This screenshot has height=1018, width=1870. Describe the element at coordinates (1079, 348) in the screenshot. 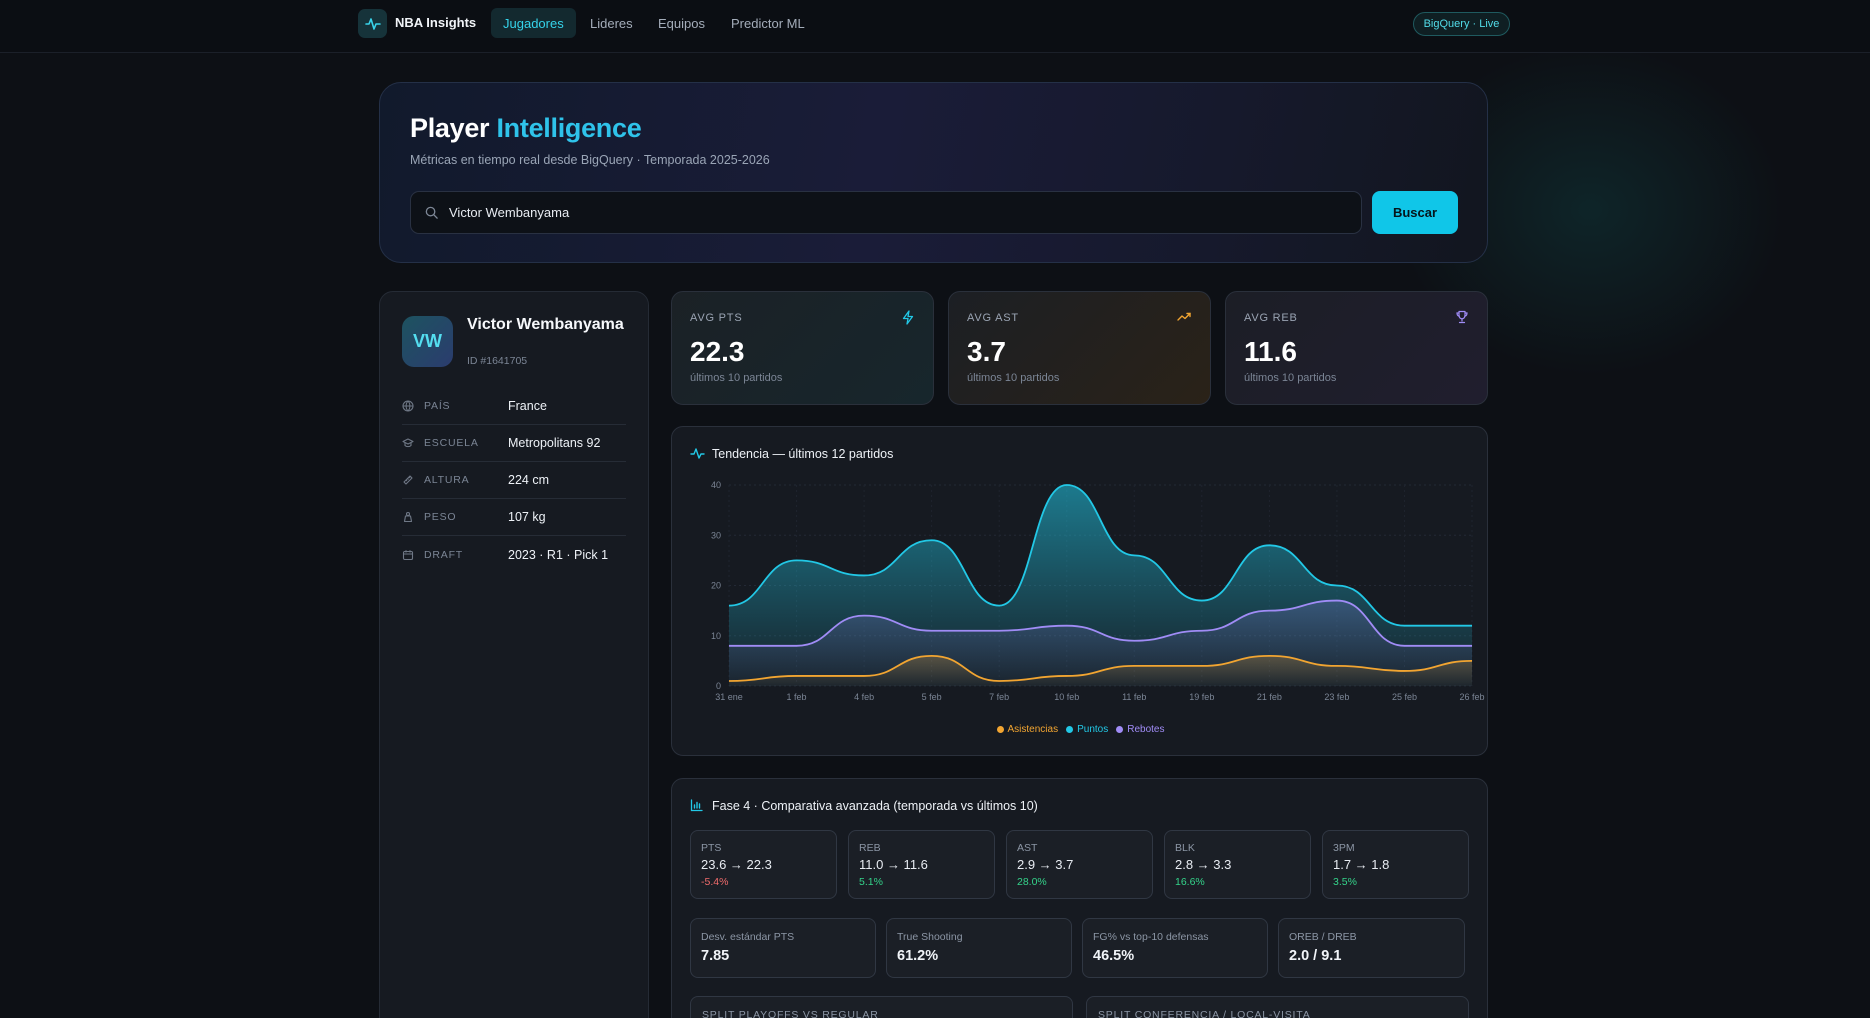

I see `stat-card-avg-ast: AVG AST 3.7 últimos 10 partidos` at that location.